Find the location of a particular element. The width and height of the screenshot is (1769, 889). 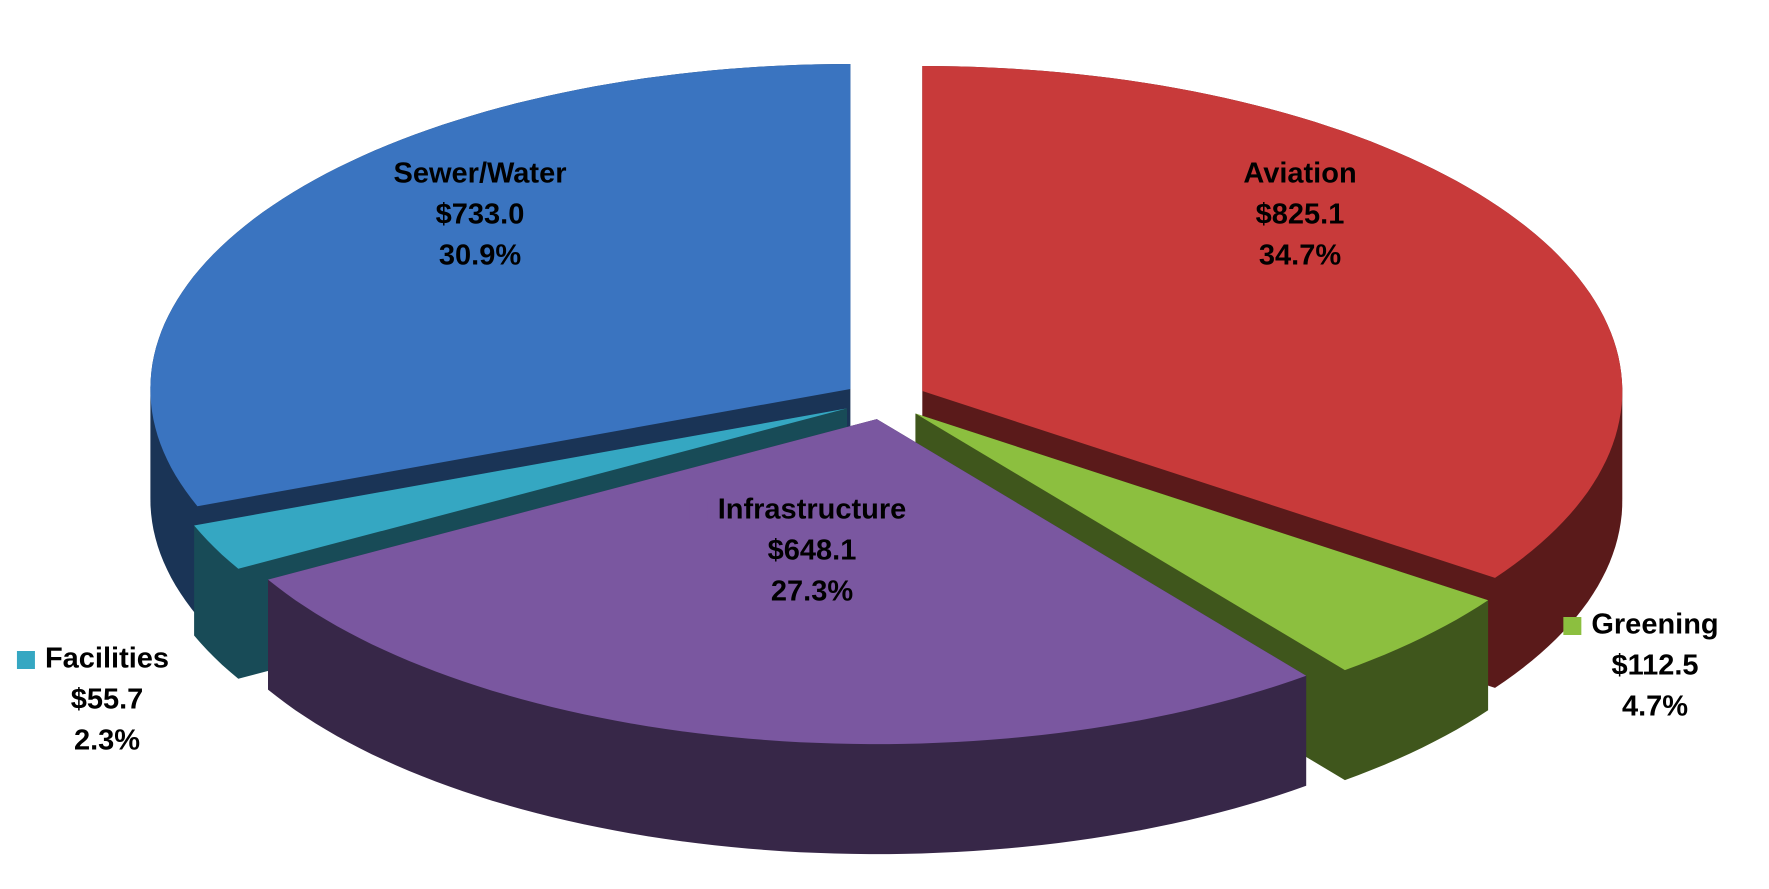

slice-side is located at coordinates (1202, 597).